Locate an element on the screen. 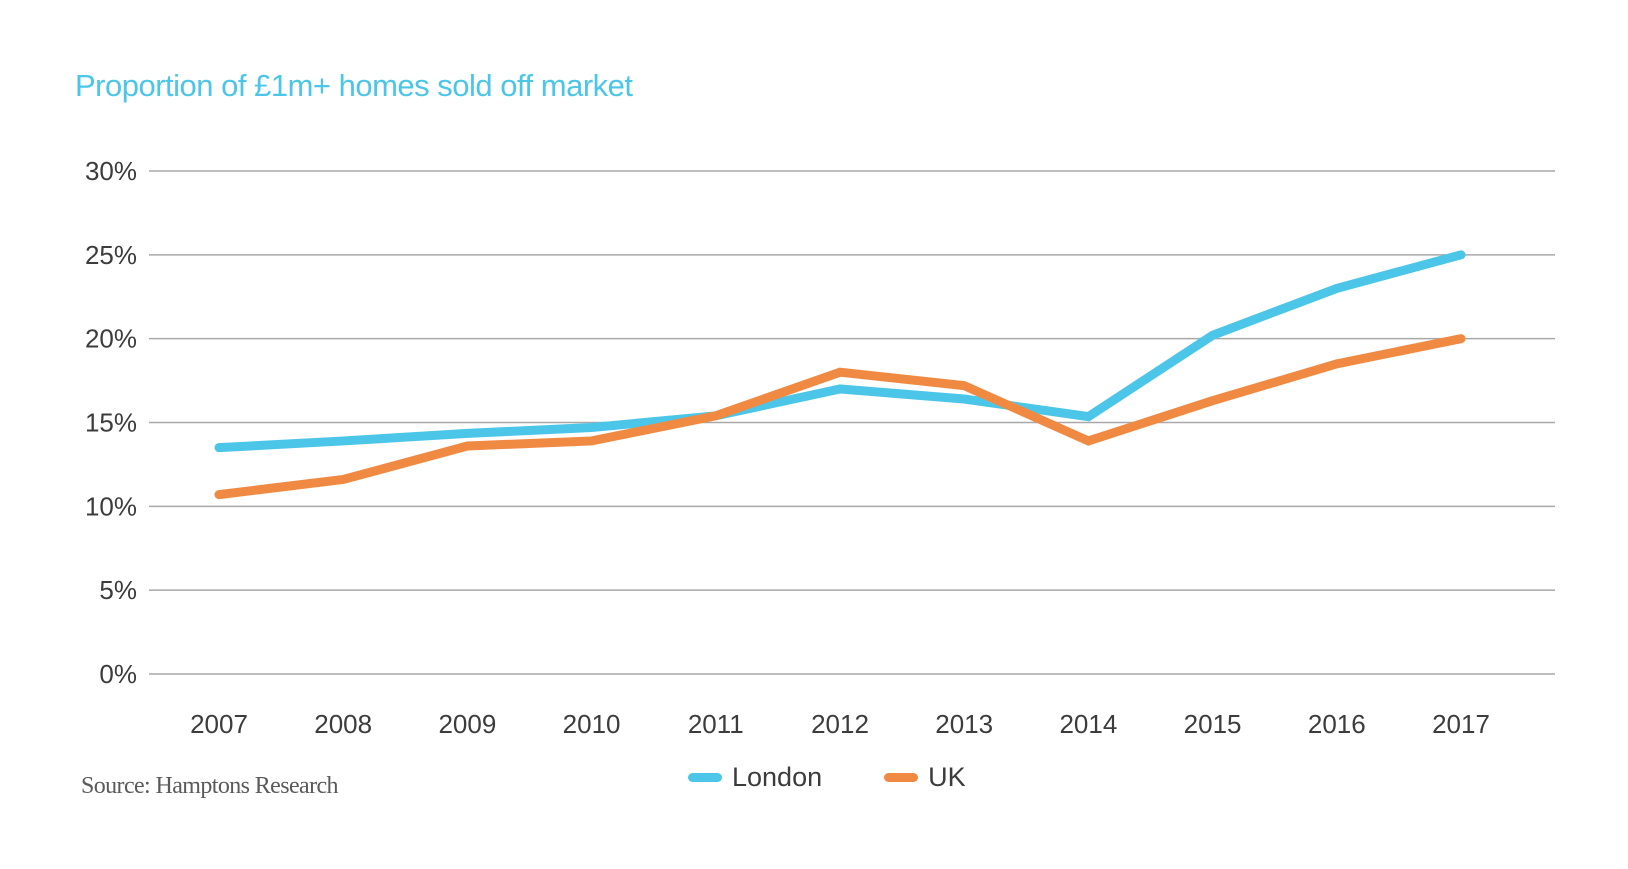 The image size is (1628, 869). legend: London UK is located at coordinates (858, 777).